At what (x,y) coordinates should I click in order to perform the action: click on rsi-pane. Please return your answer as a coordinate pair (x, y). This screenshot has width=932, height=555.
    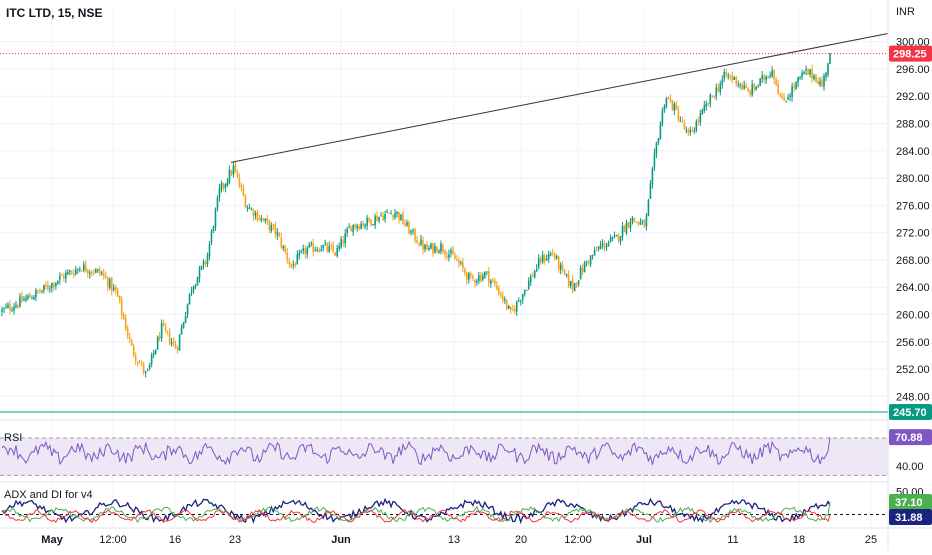
    Looking at the image, I should click on (444, 456).